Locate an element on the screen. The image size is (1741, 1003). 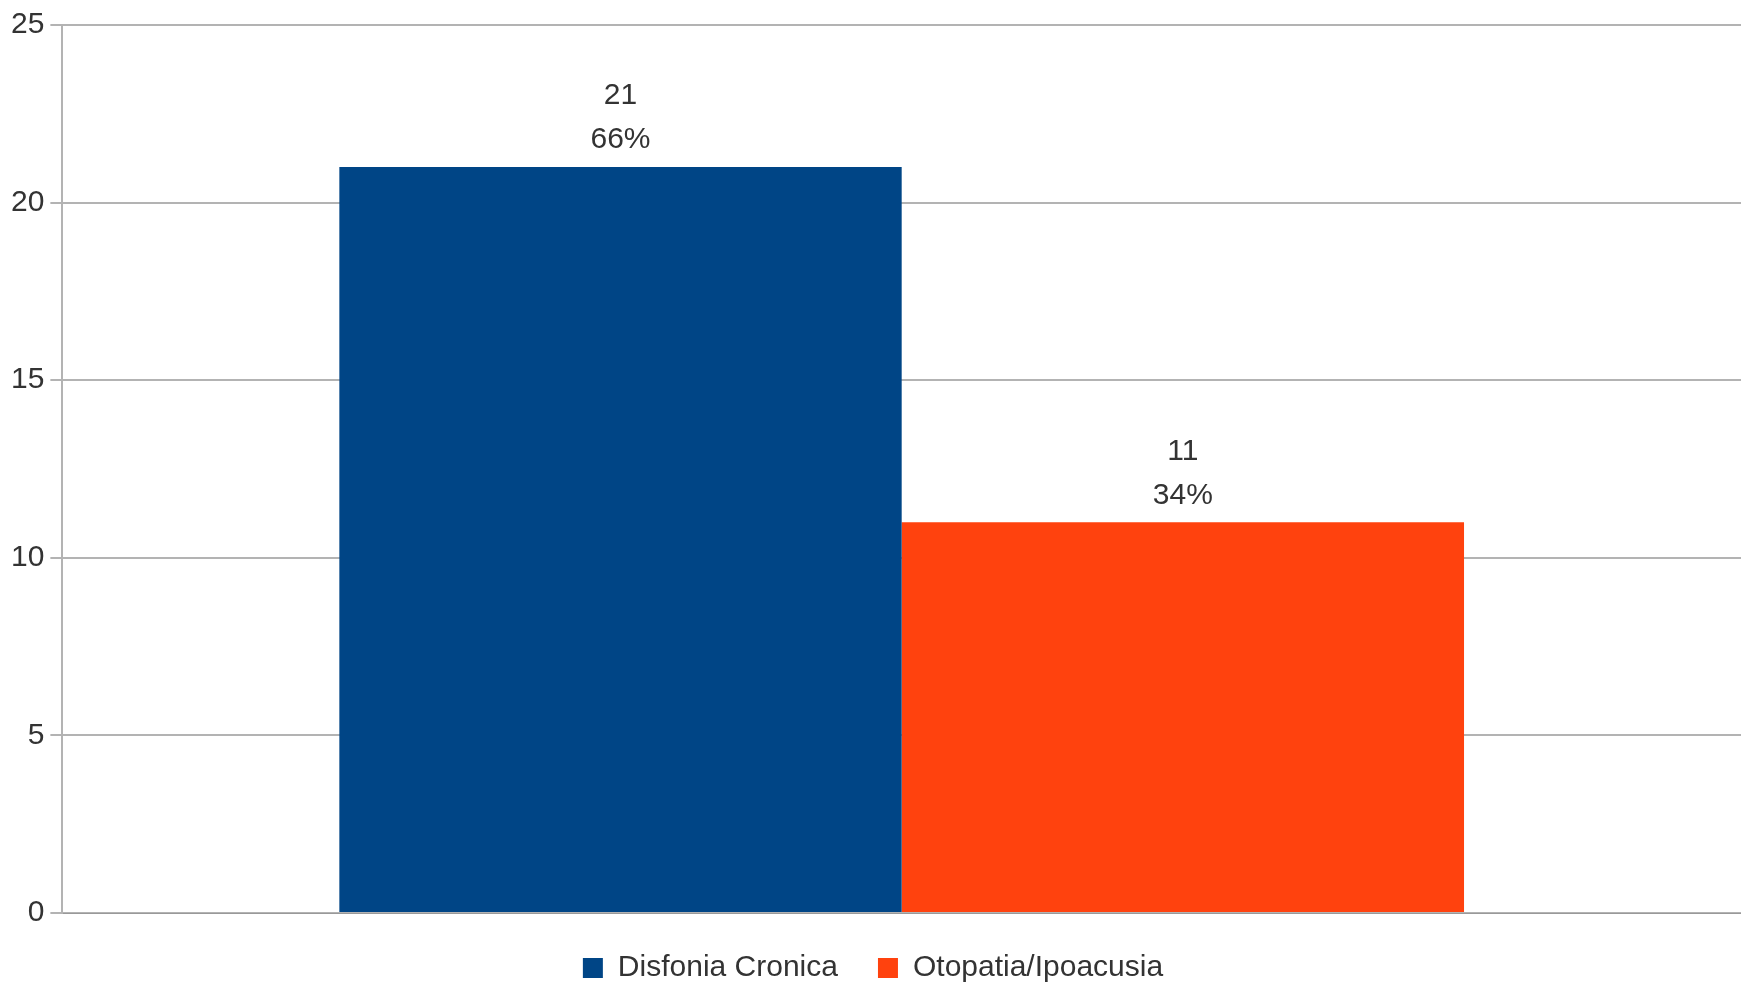
data-label: 21 66% is located at coordinates (620, 116).